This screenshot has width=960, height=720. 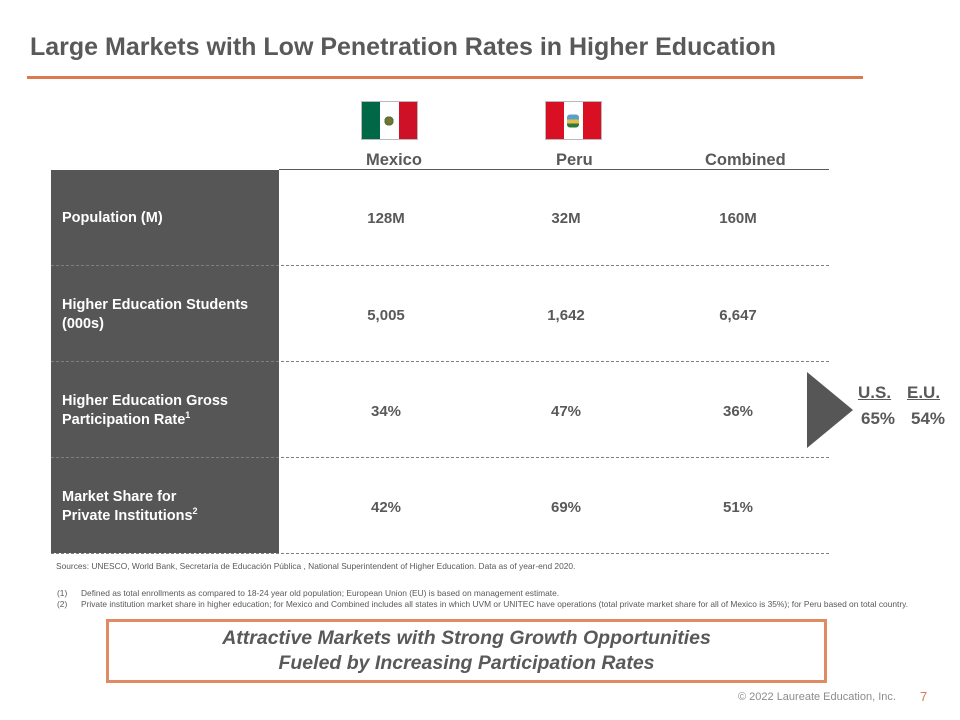 I want to click on title-underline, so click(x=445, y=77).